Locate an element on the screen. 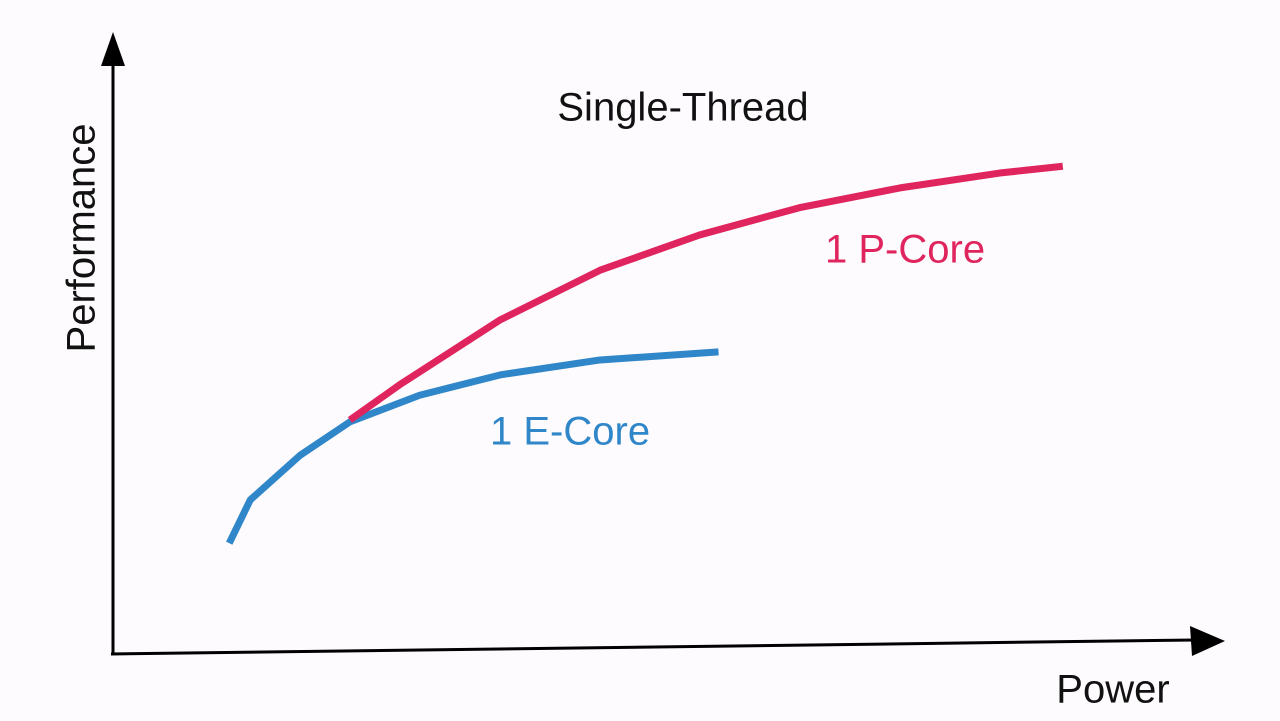 Image resolution: width=1280 pixels, height=721 pixels. y-axis-label: Performance is located at coordinates (82, 238).